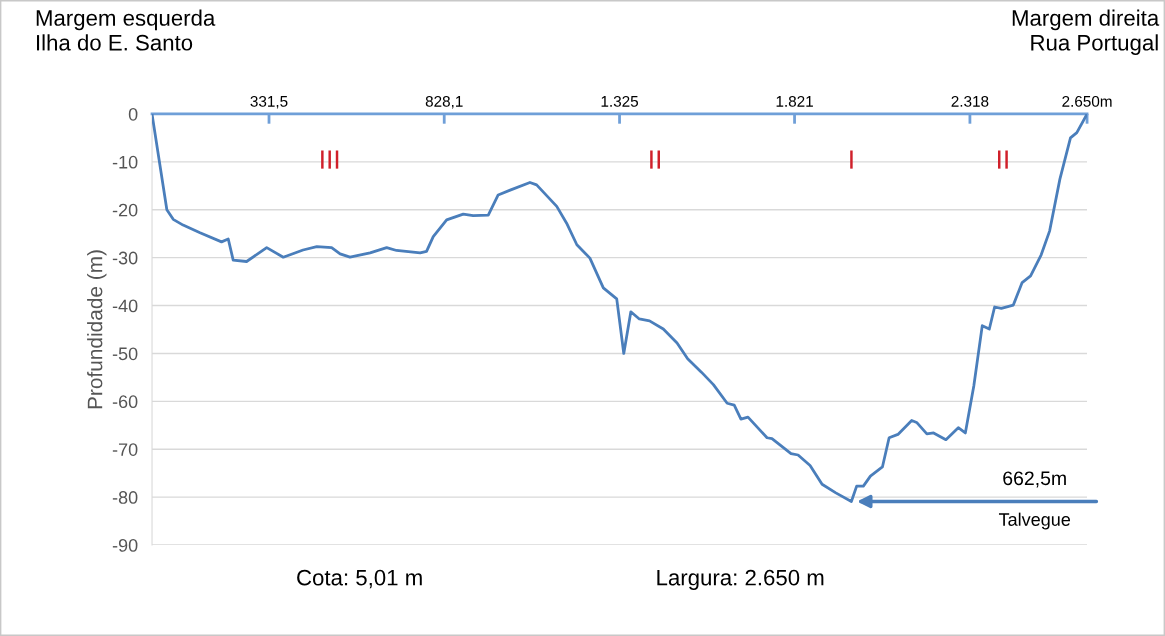 This screenshot has height=636, width=1165. What do you see at coordinates (851, 159) in the screenshot?
I see `annotation: I` at bounding box center [851, 159].